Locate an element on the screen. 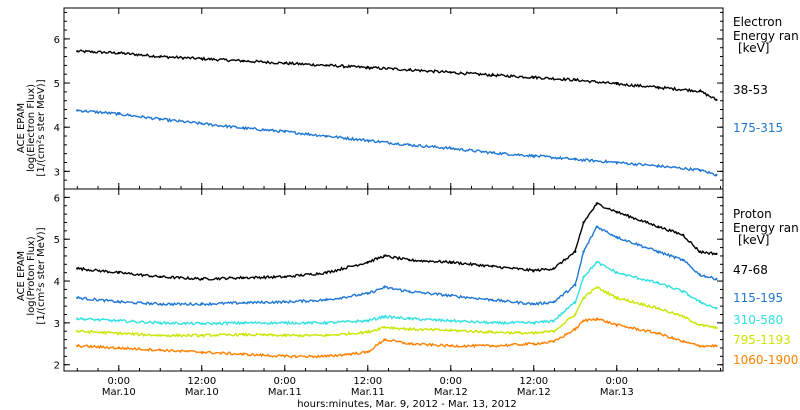 The width and height of the screenshot is (800, 410). electron-ylabel-line-3: [1/(cm²s ster MeV)] is located at coordinates (41, 127).